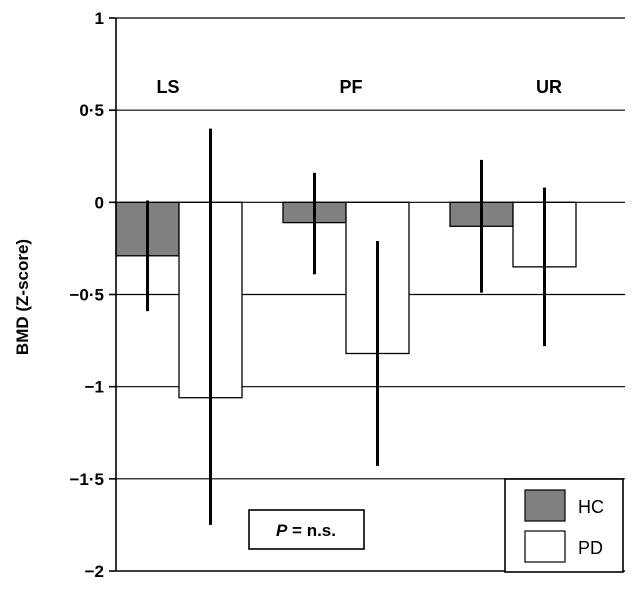 The height and width of the screenshot is (596, 634). Describe the element at coordinates (167, 87) in the screenshot. I see `category-label-ls: LS` at that location.